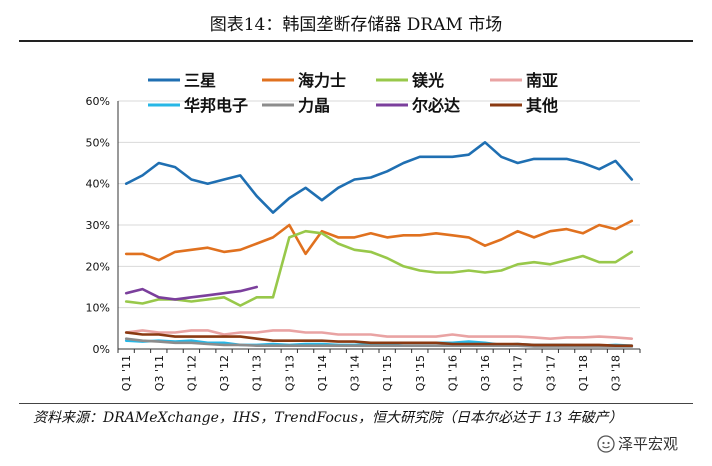 The image size is (712, 466). Describe the element at coordinates (518, 373) in the screenshot. I see `x-tick-label: Q1 '17` at that location.